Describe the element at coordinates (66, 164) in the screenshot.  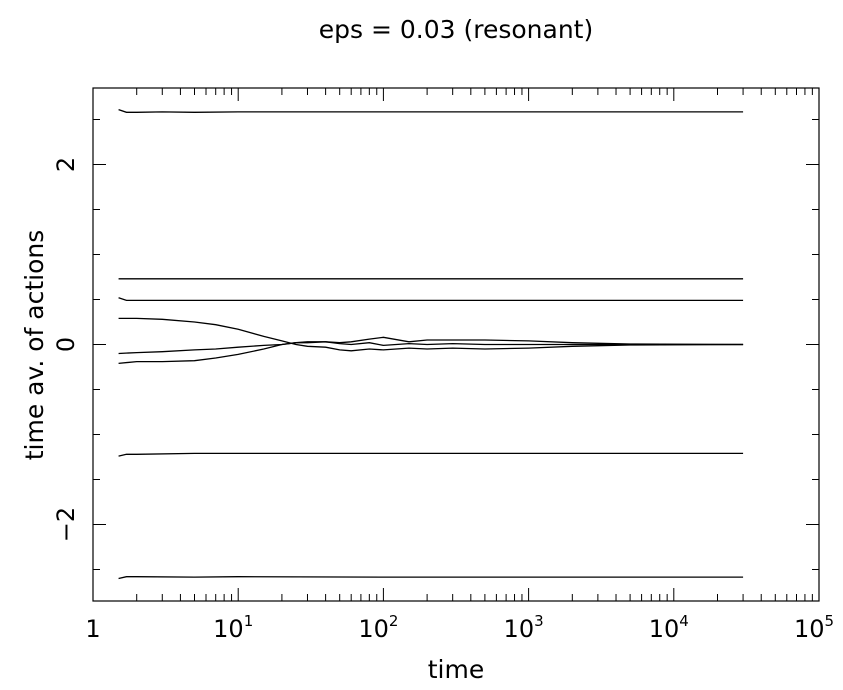
I see `y-tick-label: 2` at that location.